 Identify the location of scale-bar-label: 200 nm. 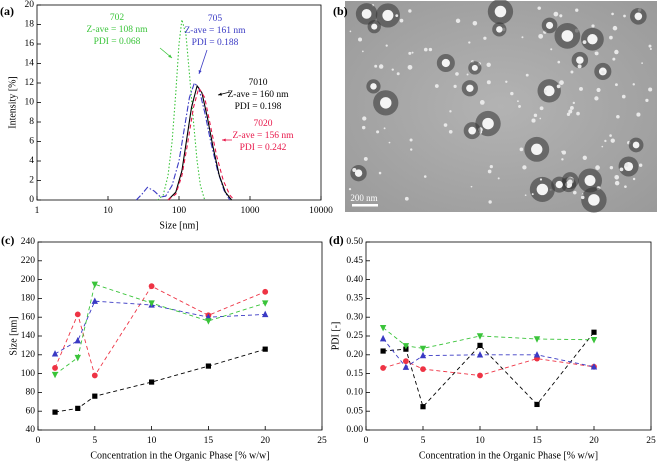
(363, 198).